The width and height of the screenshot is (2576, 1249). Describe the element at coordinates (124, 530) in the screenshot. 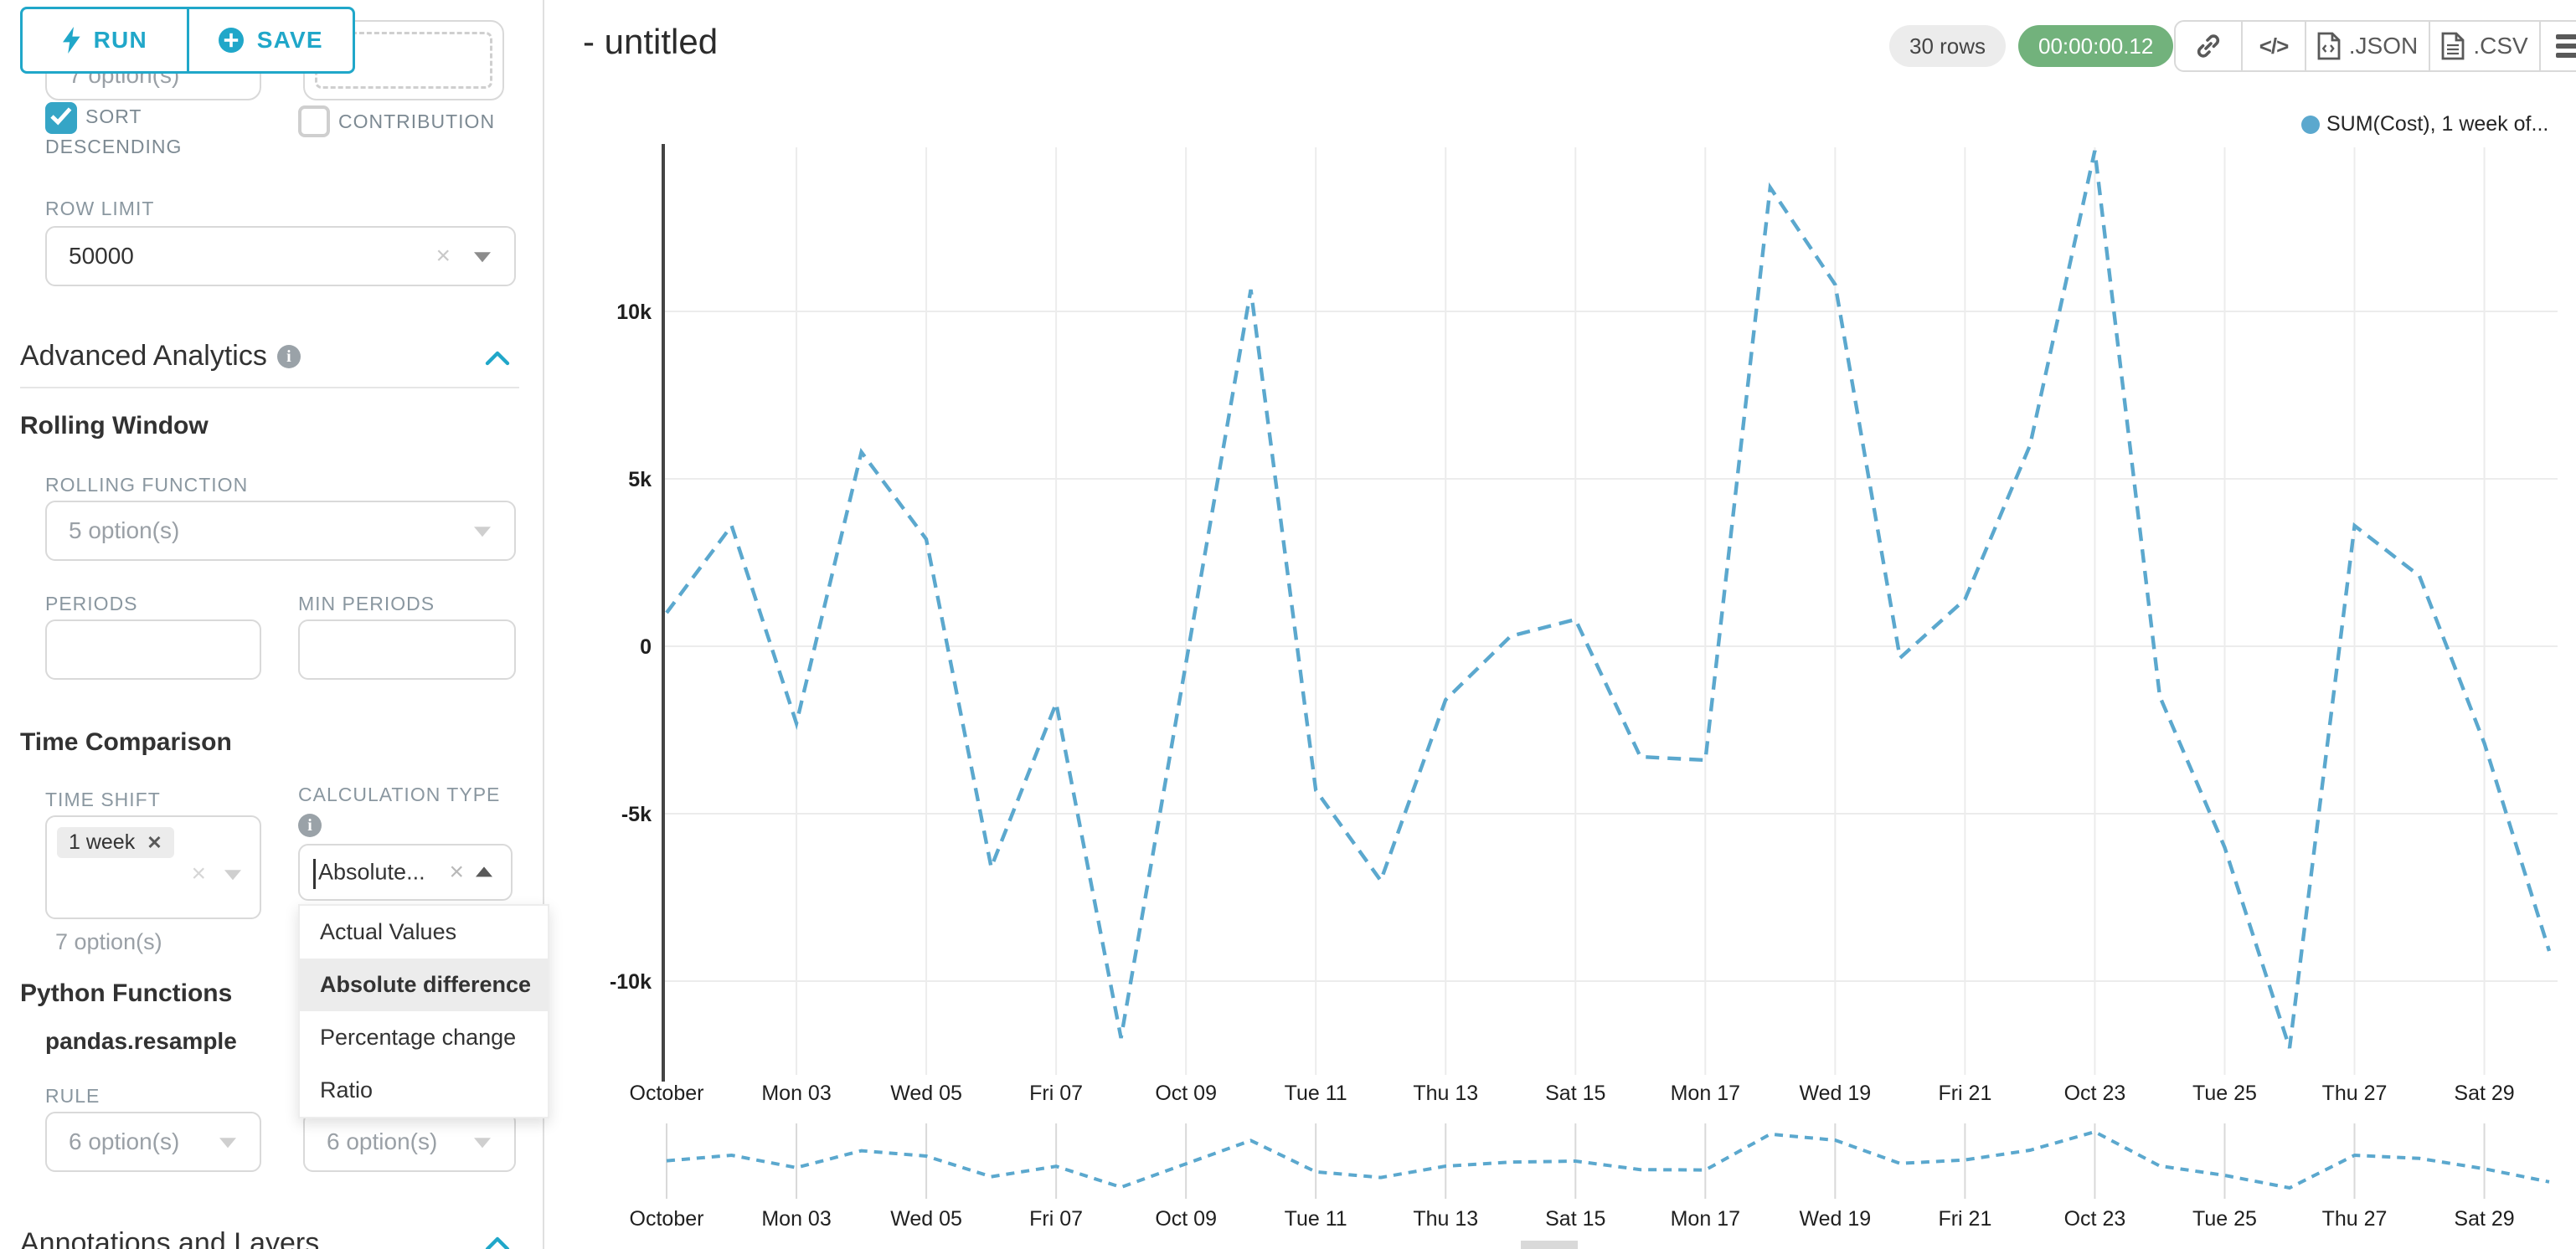

I see `rolling-function-value: 5 option(s)` at that location.